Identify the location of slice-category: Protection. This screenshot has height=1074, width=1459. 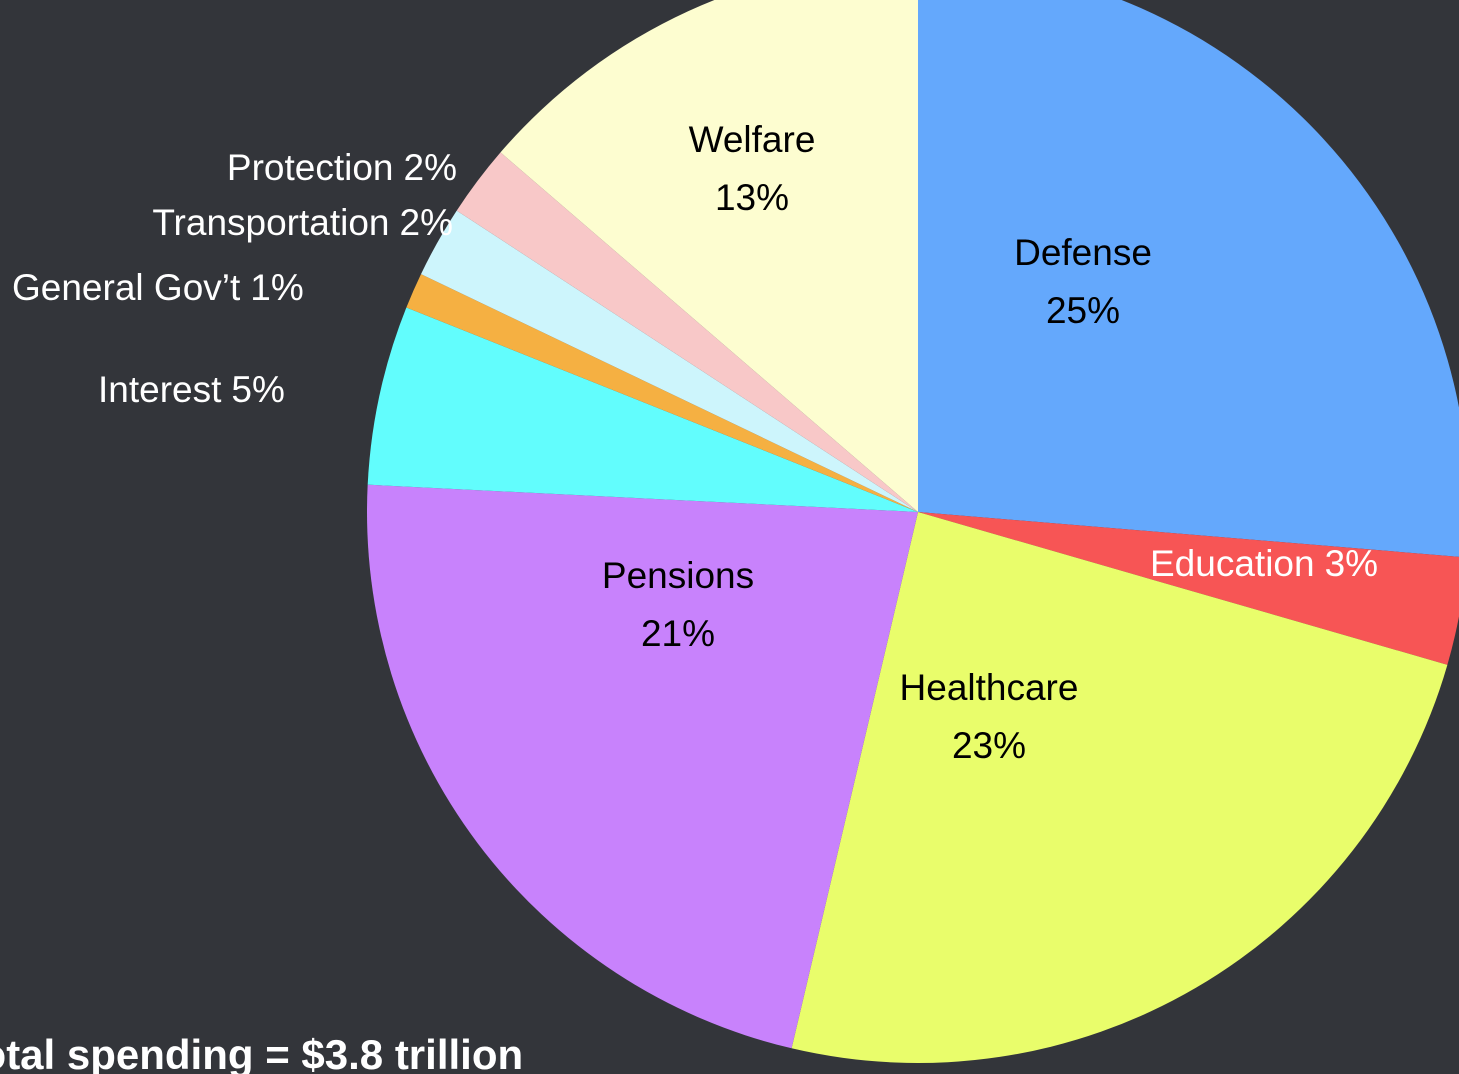
(310, 167).